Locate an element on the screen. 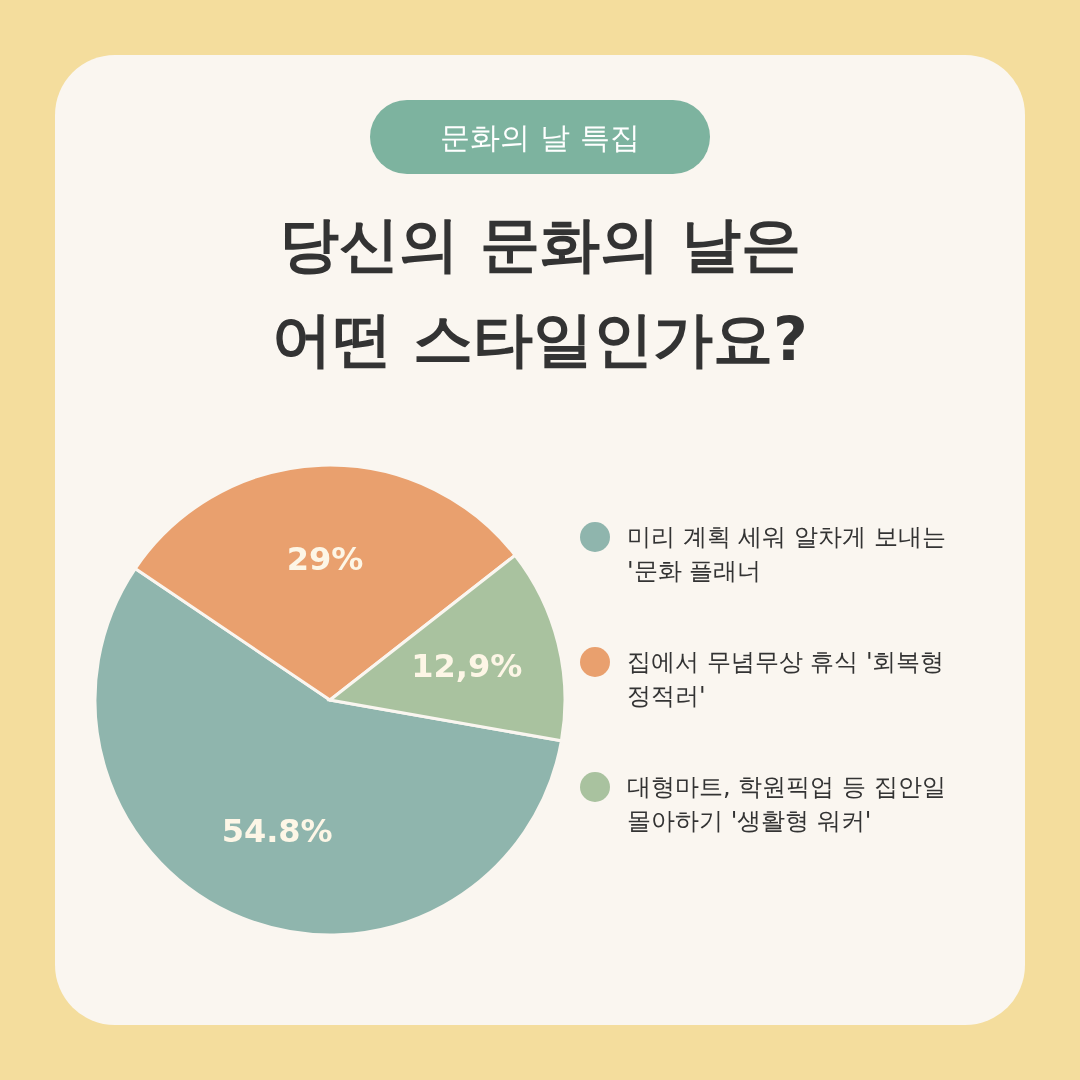  data-label: 29% is located at coordinates (325, 559).